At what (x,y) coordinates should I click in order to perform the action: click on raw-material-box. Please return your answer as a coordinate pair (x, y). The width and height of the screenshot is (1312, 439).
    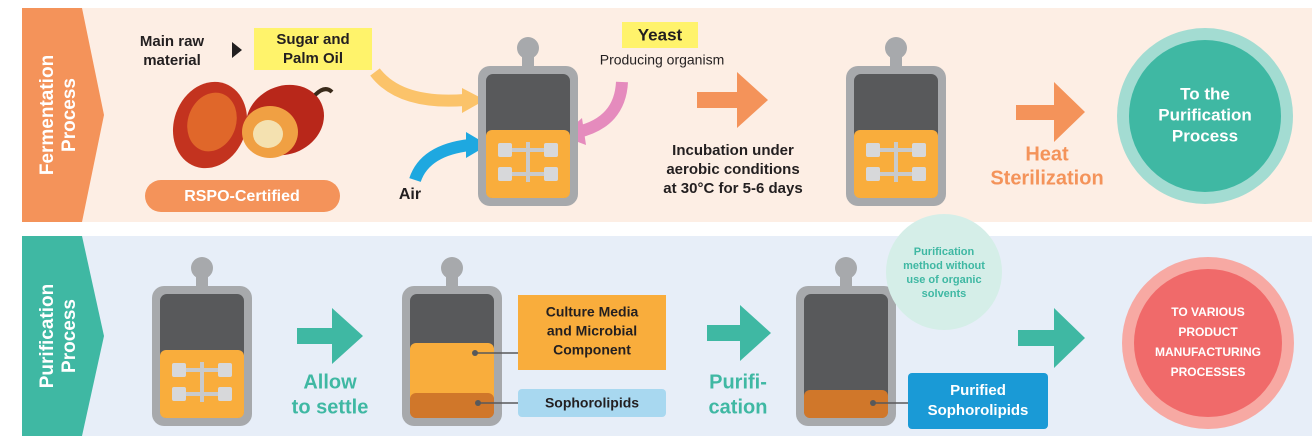
    Looking at the image, I should click on (313, 49).